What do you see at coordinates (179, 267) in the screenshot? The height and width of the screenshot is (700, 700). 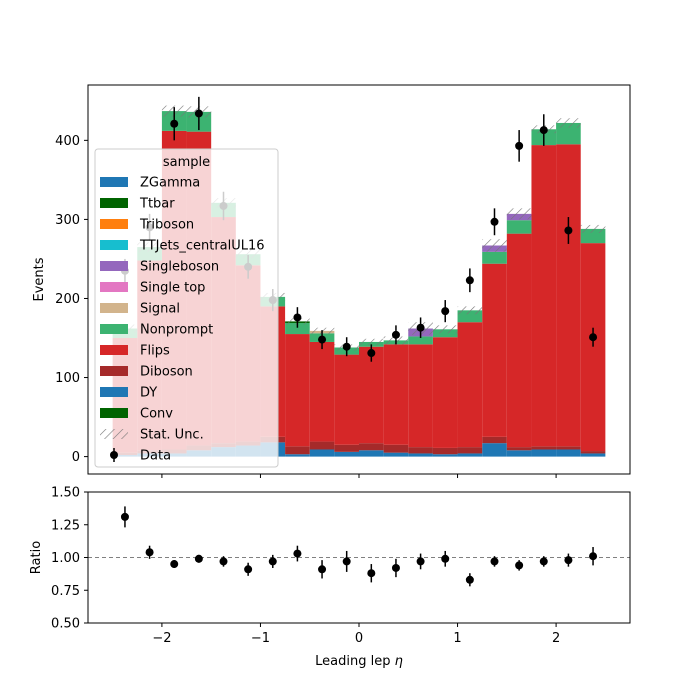 I see `legend-label-singleboson: Singleboson` at bounding box center [179, 267].